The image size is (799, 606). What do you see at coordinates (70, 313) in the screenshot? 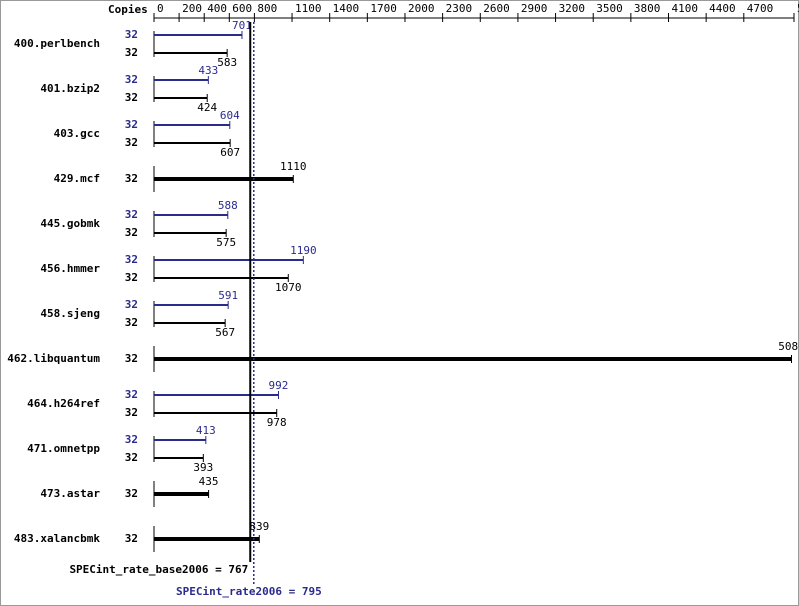
I see `category-label: 458.sjeng` at bounding box center [70, 313].